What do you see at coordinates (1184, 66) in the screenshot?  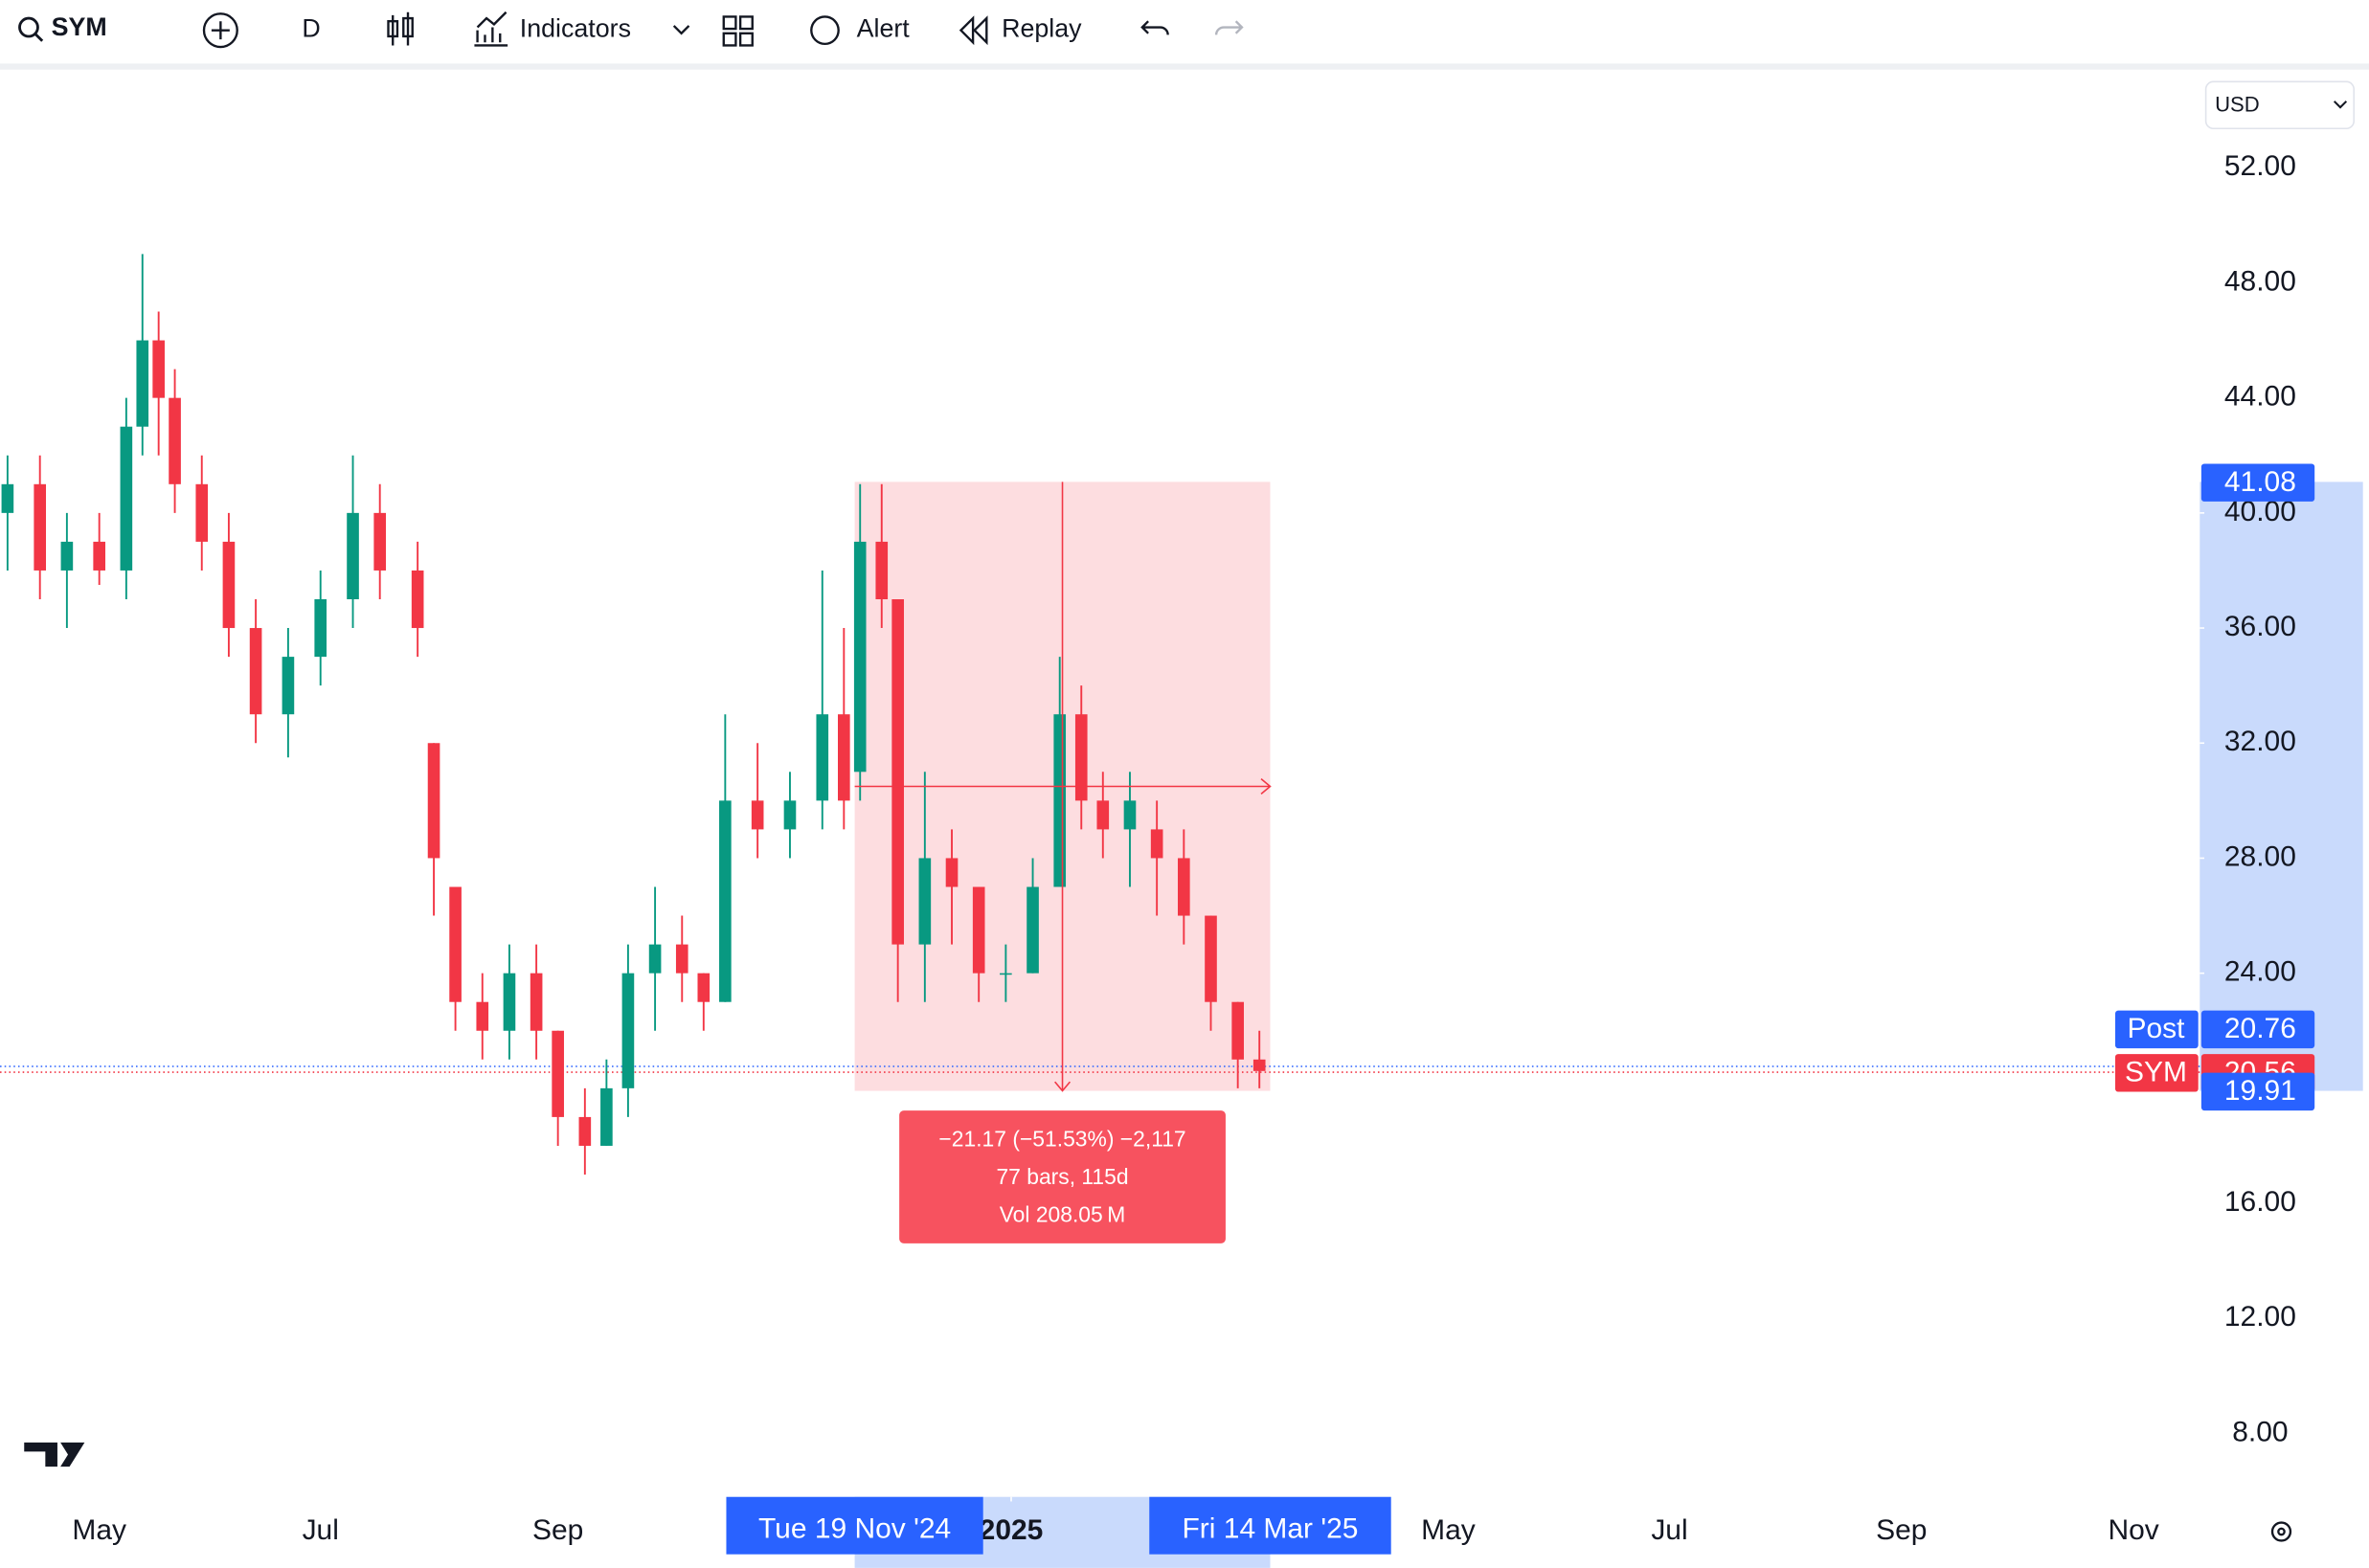 I see `toolbar-divider` at bounding box center [1184, 66].